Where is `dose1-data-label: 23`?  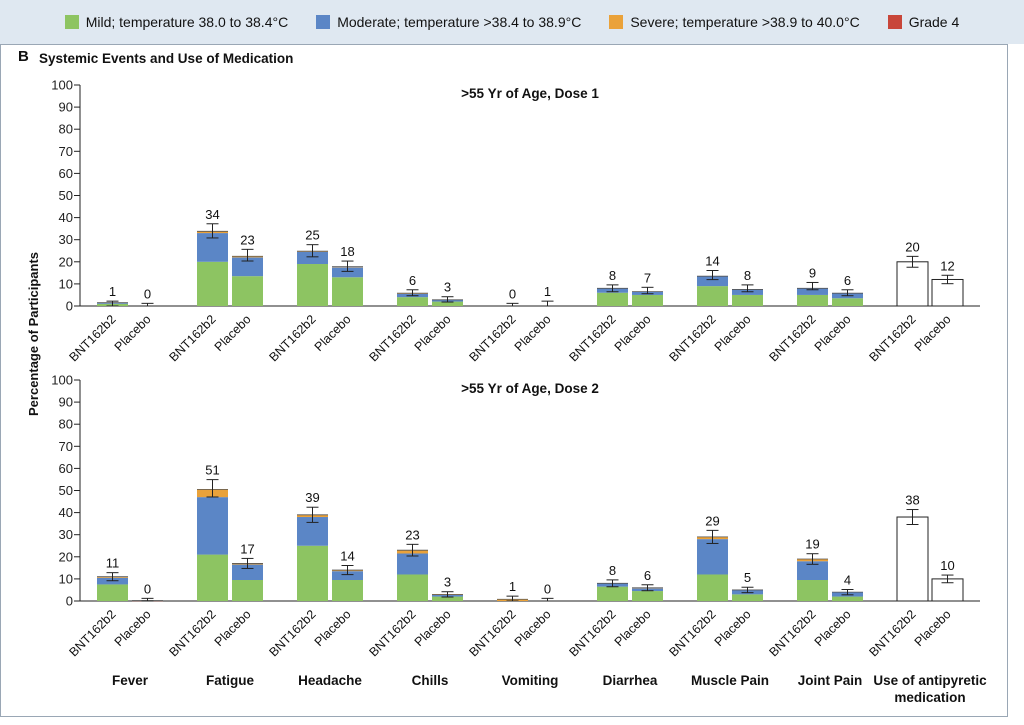 dose1-data-label: 23 is located at coordinates (247, 239).